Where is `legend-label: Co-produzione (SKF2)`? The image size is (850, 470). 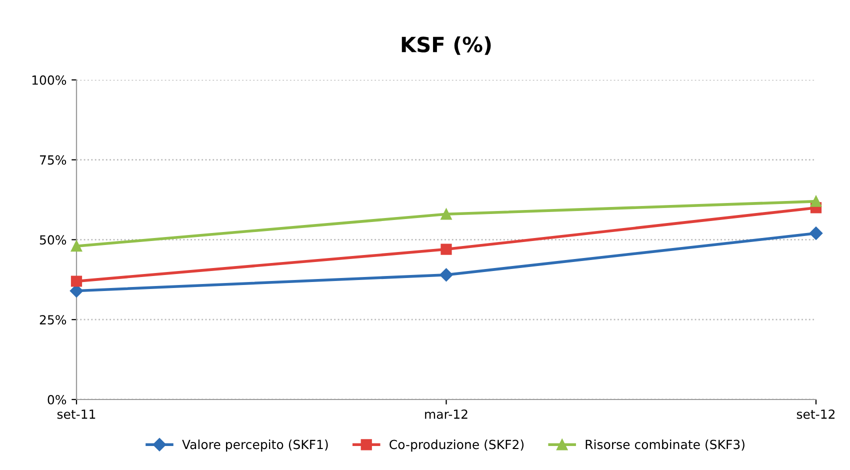 legend-label: Co-produzione (SKF2) is located at coordinates (457, 446).